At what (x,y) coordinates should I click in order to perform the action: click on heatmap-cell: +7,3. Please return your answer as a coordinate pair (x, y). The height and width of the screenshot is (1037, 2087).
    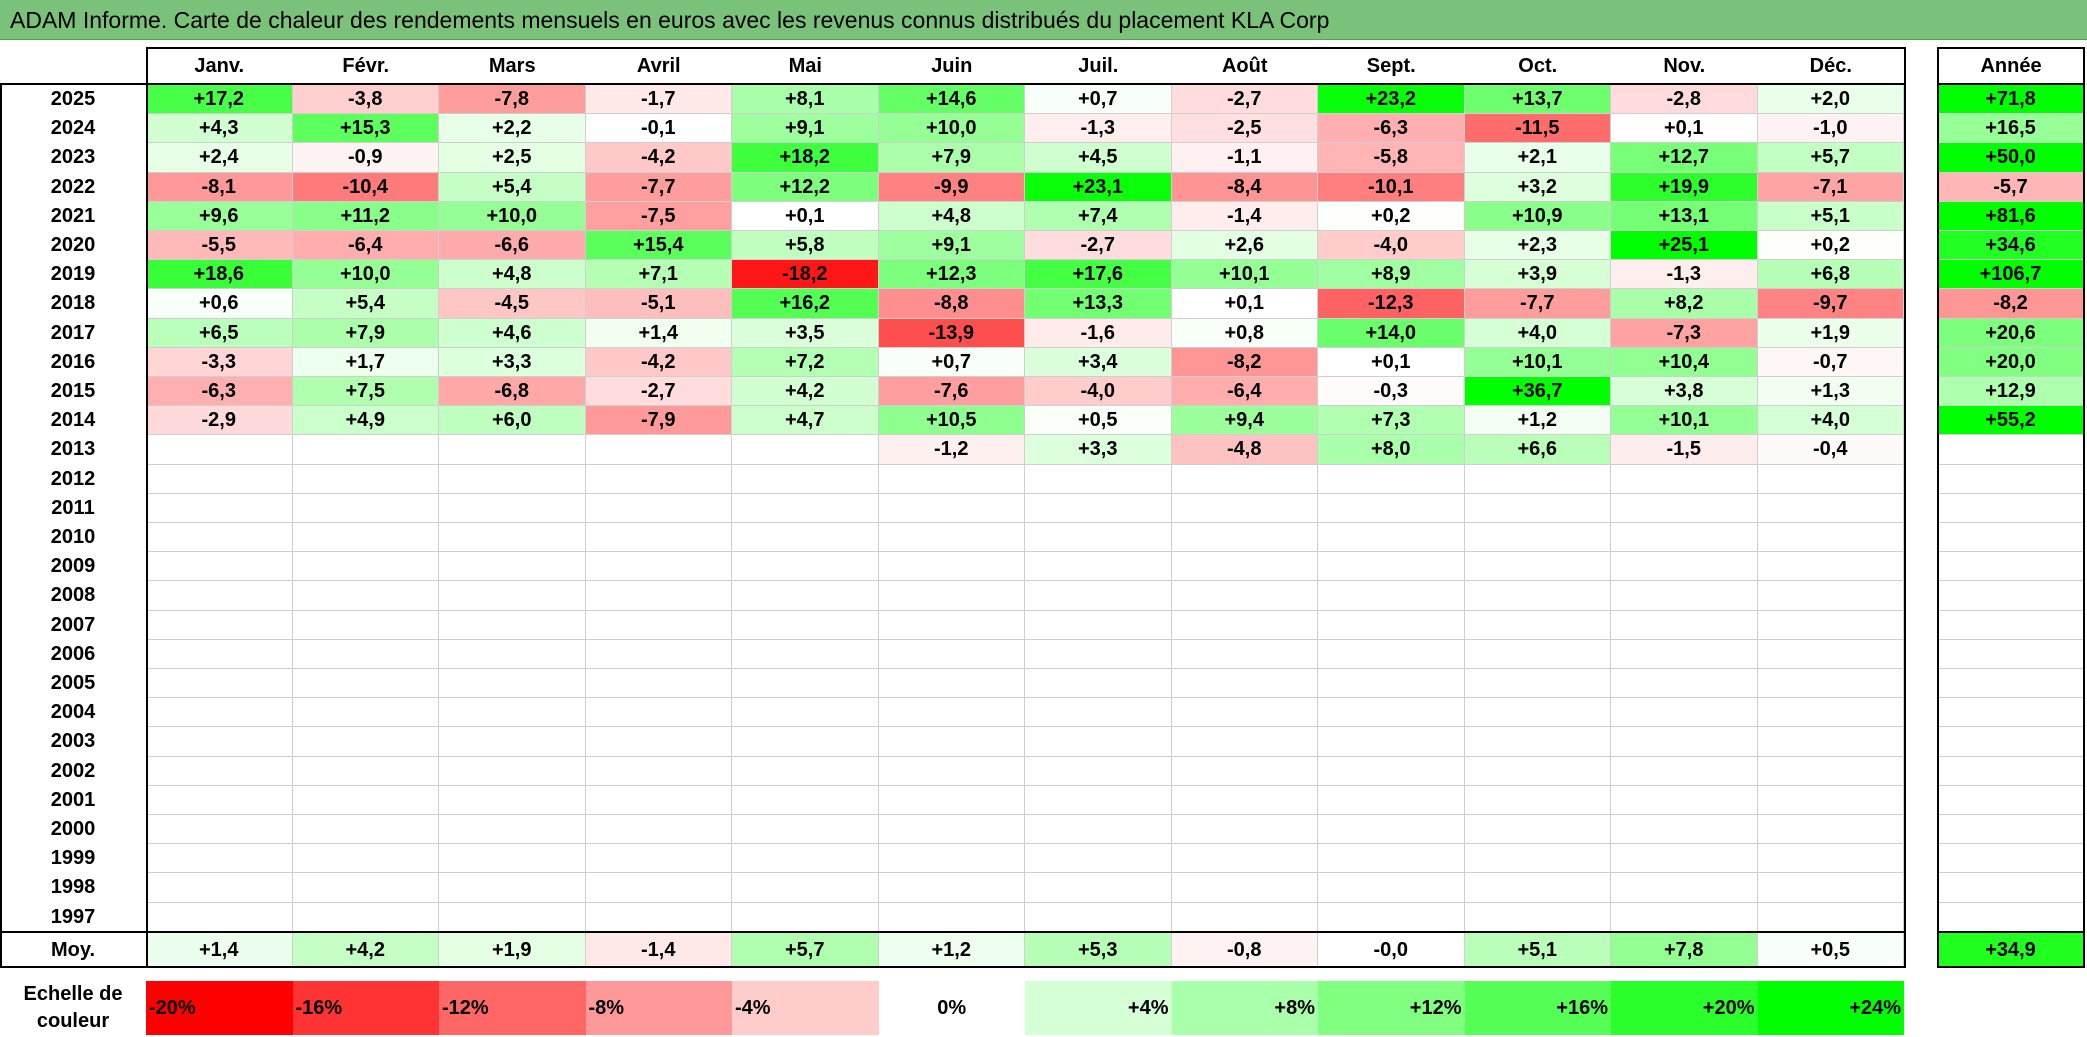
    Looking at the image, I should click on (1391, 421).